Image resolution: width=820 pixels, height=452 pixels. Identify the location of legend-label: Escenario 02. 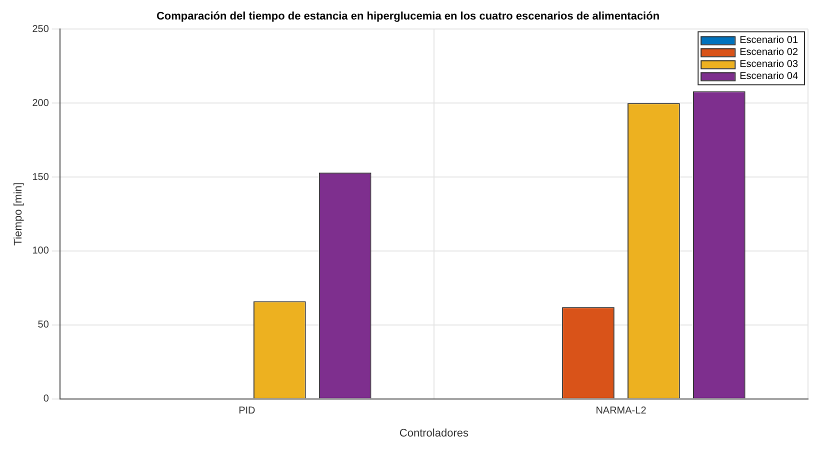
(769, 52).